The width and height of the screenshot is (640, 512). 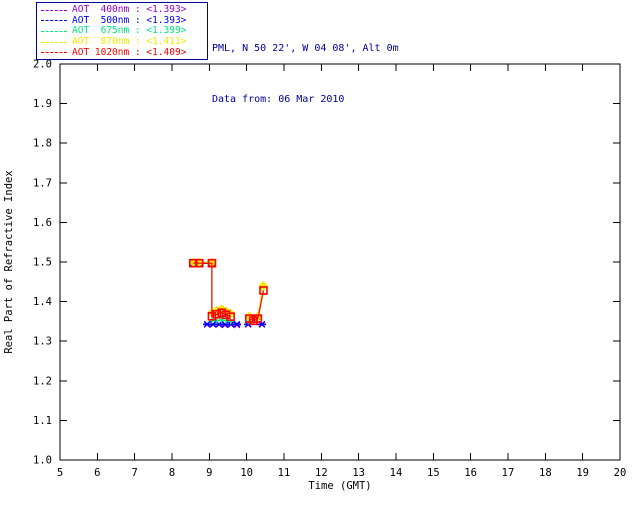 What do you see at coordinates (545, 473) in the screenshot?
I see `x-tick-label: 18` at bounding box center [545, 473].